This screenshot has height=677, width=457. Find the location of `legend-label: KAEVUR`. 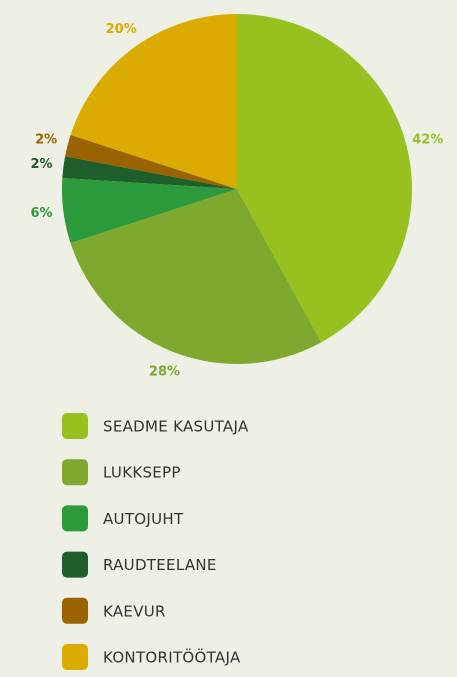

legend-label: KAEVUR is located at coordinates (134, 611).